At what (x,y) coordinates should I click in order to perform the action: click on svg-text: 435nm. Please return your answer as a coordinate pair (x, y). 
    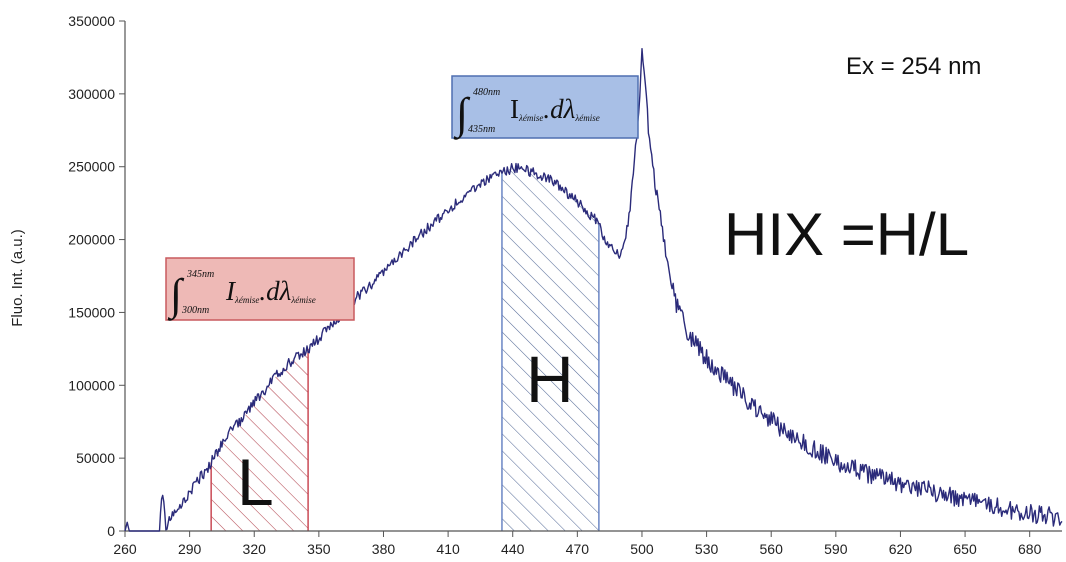
    Looking at the image, I should click on (481, 129).